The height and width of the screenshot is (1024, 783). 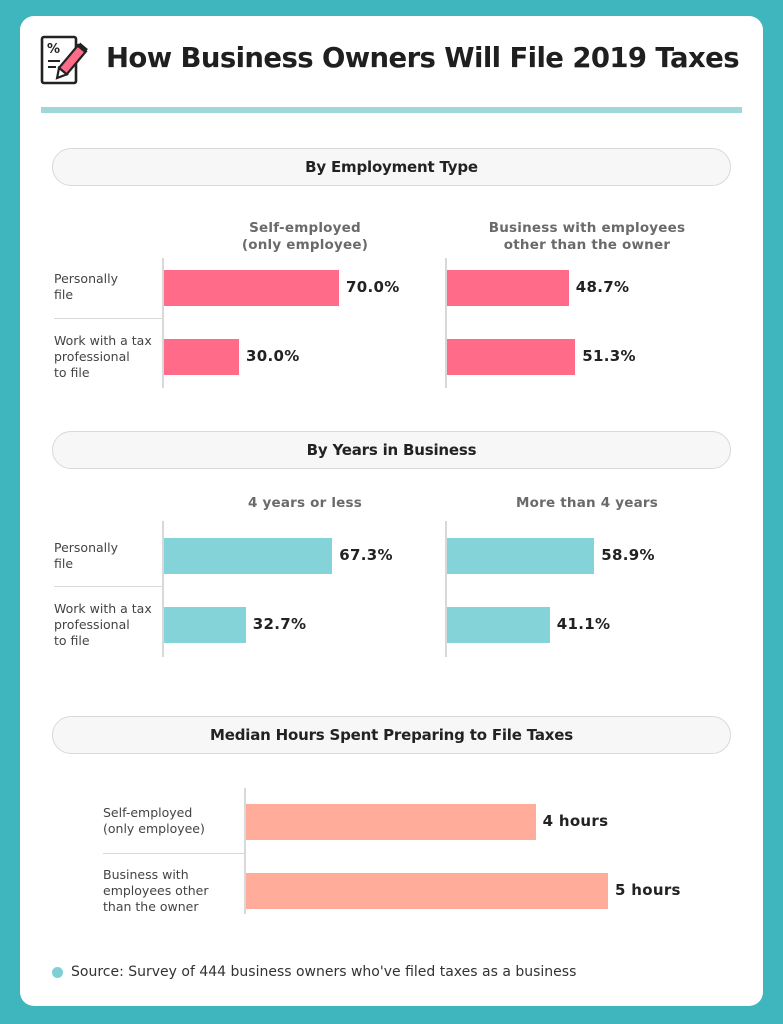 What do you see at coordinates (521, 556) in the screenshot?
I see `years-s1-r0-bar` at bounding box center [521, 556].